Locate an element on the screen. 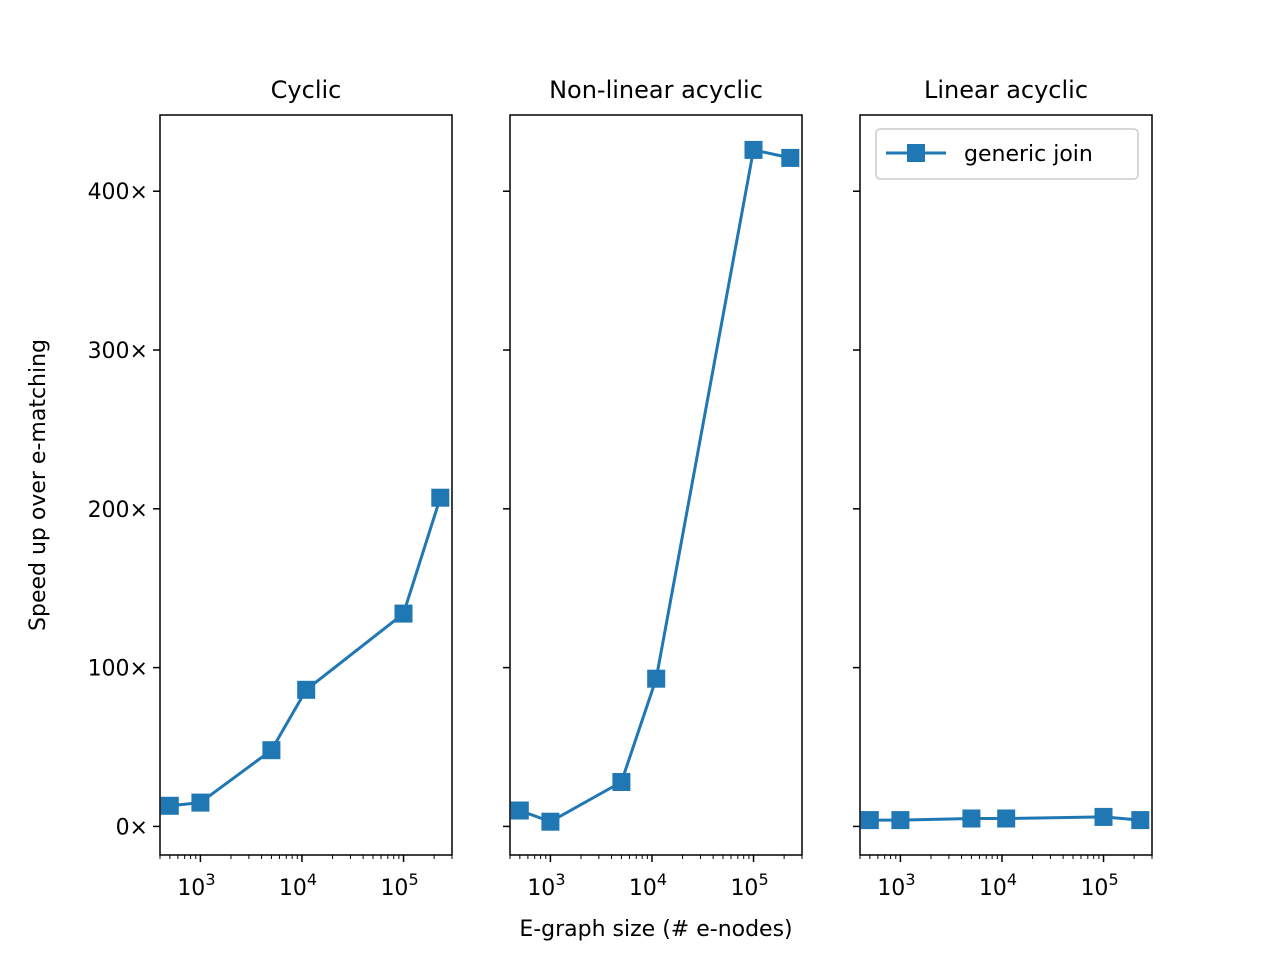  panel-title: Cyclic is located at coordinates (306, 90).